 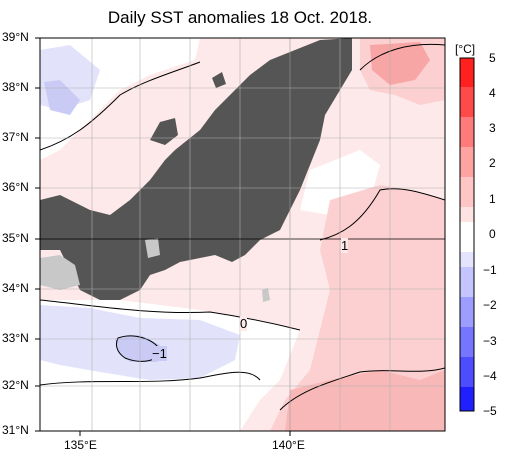 I want to click on contour-line-minus1, so click(x=138, y=348).